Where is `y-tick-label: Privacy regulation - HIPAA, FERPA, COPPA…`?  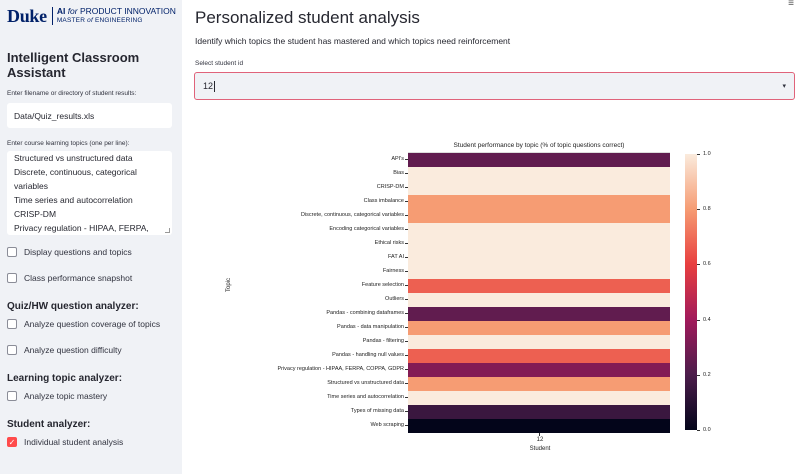
y-tick-label: Privacy regulation - HIPAA, FERPA, COPPA… is located at coordinates (340, 369).